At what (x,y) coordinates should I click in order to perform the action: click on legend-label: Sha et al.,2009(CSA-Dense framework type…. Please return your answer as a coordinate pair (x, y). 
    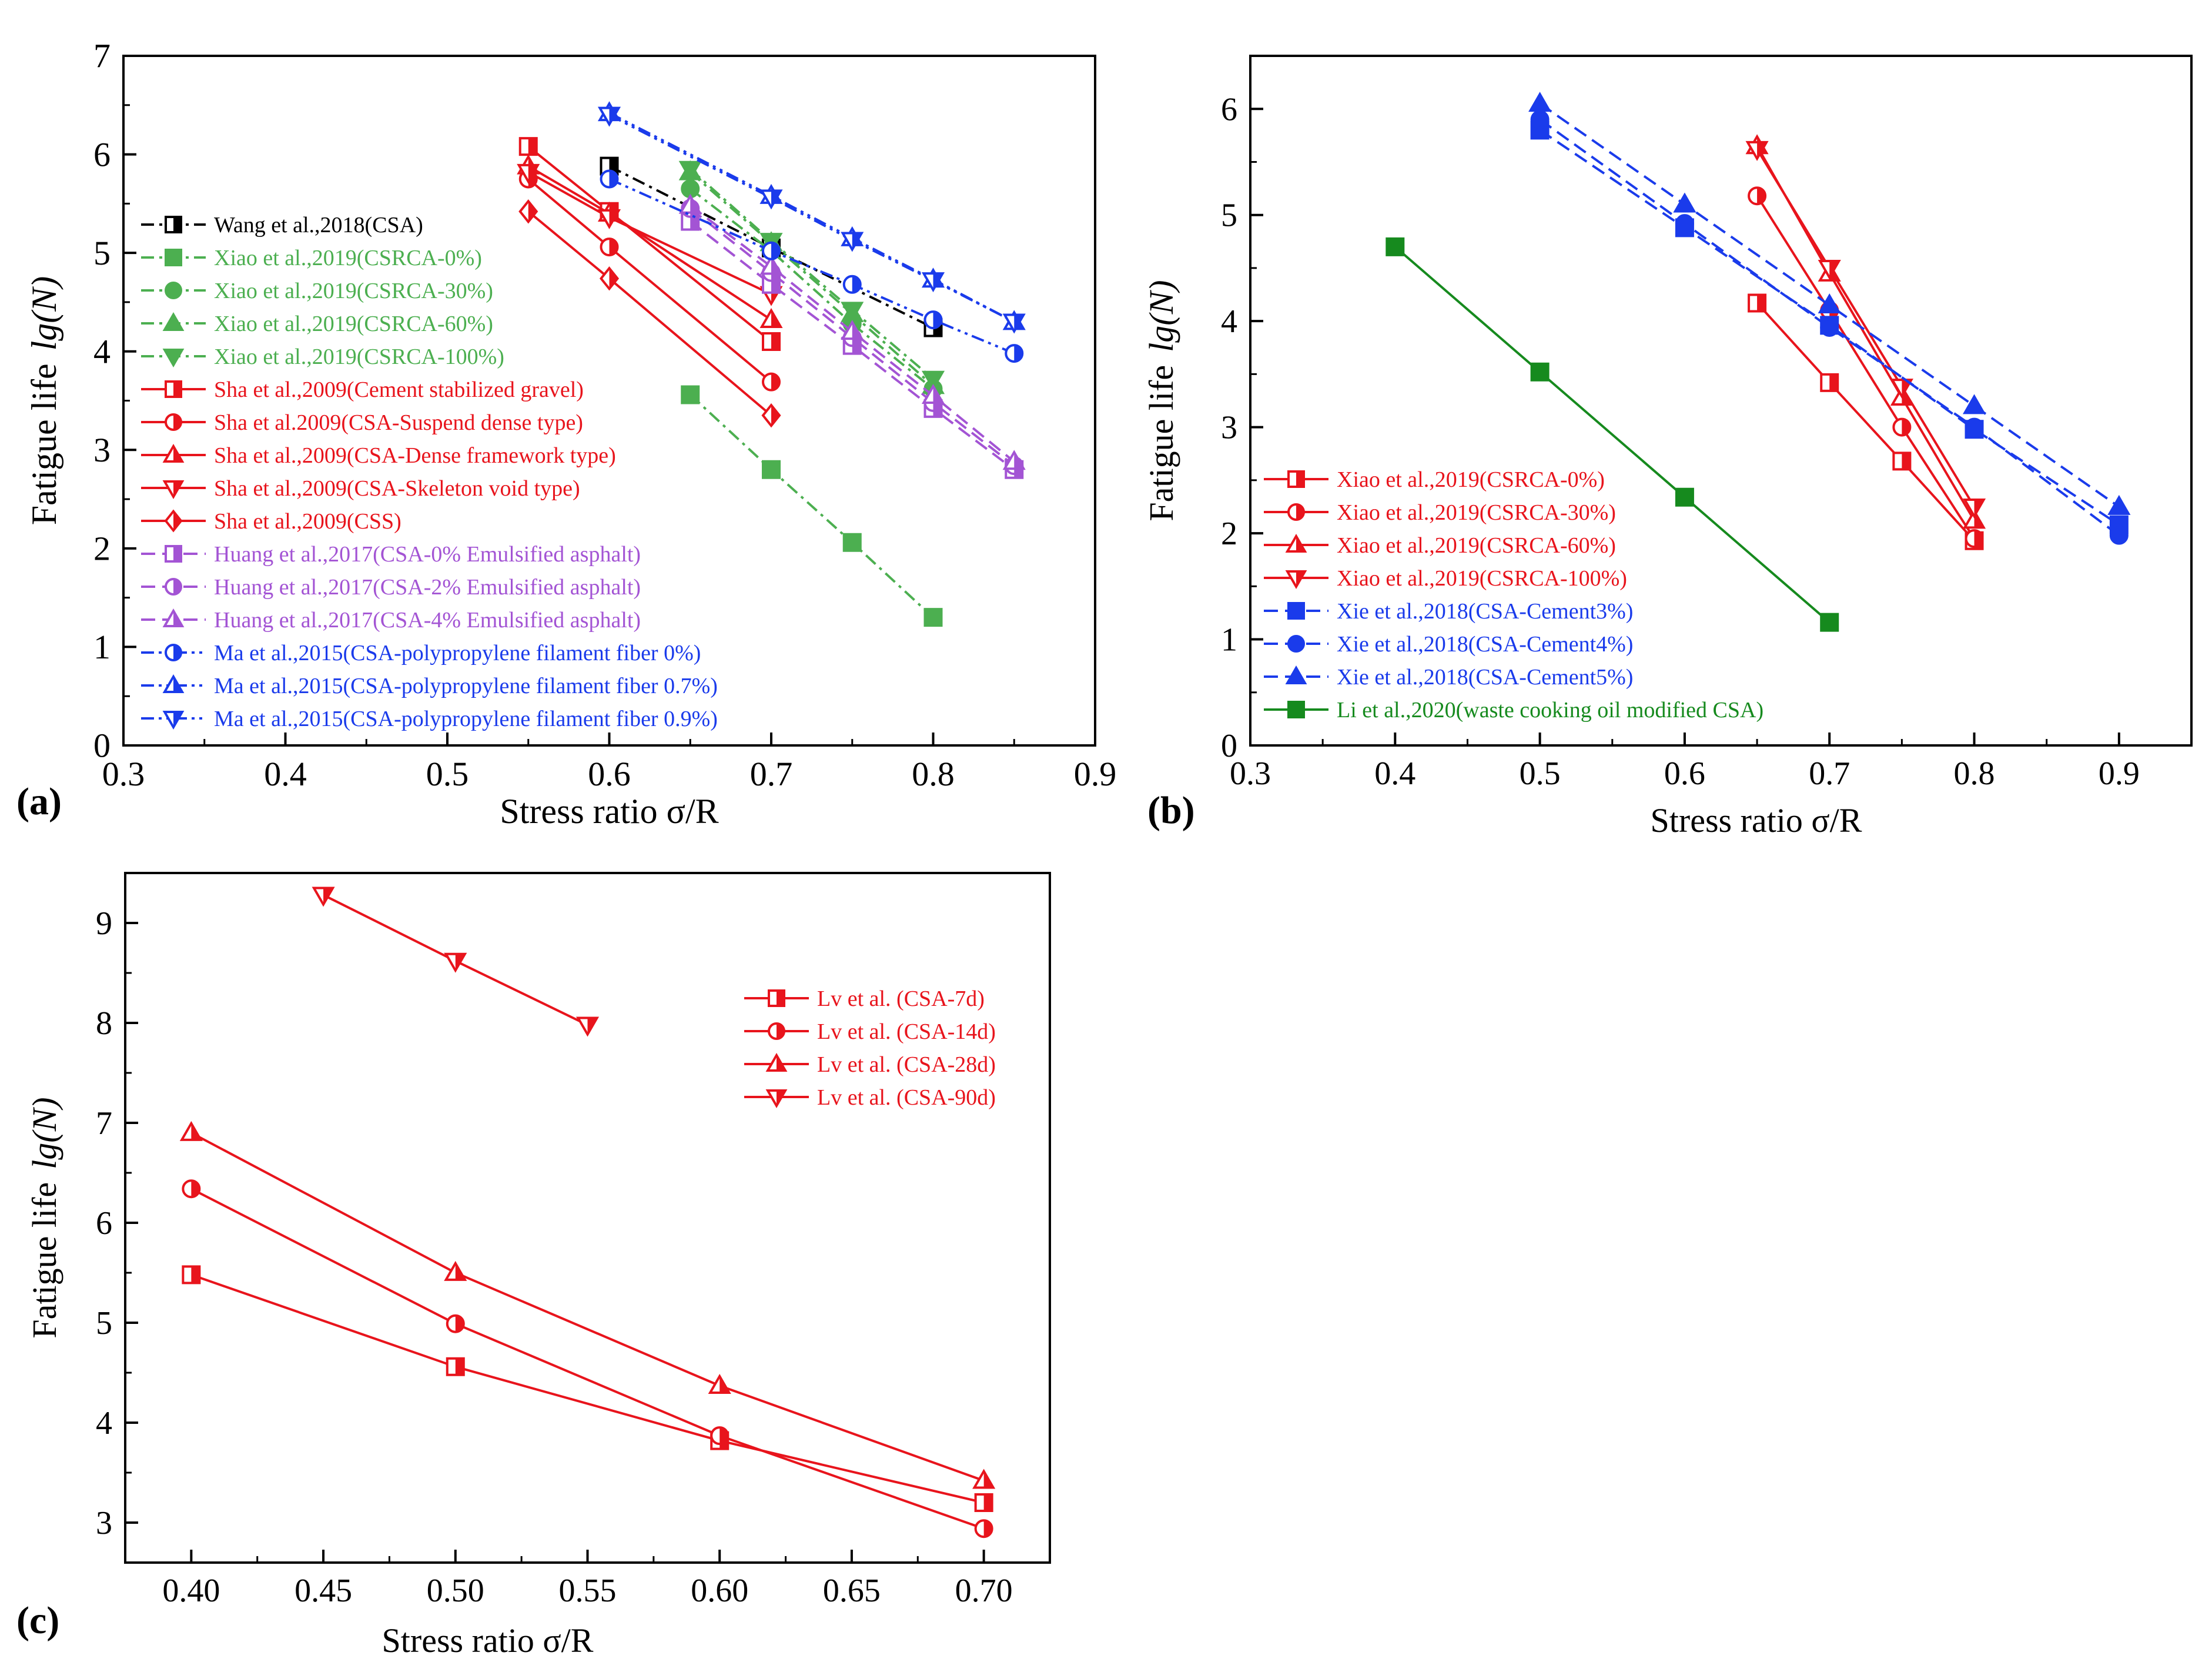
    Looking at the image, I should click on (415, 455).